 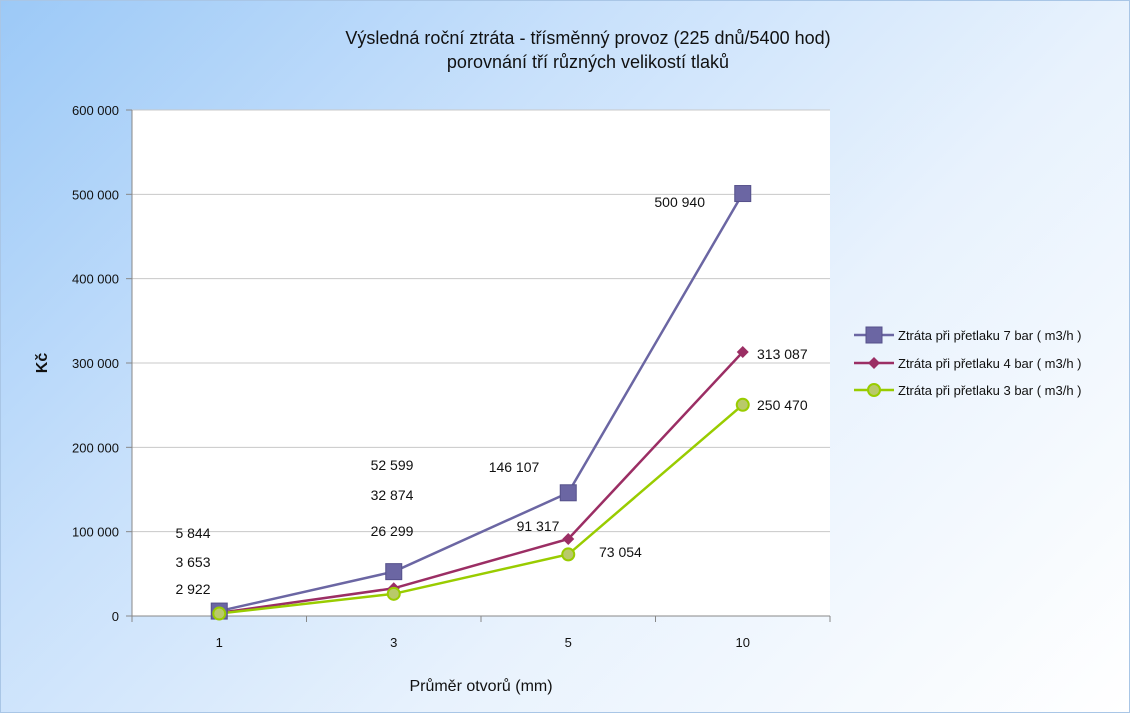 What do you see at coordinates (393, 642) in the screenshot?
I see `x-tick-label: 3` at bounding box center [393, 642].